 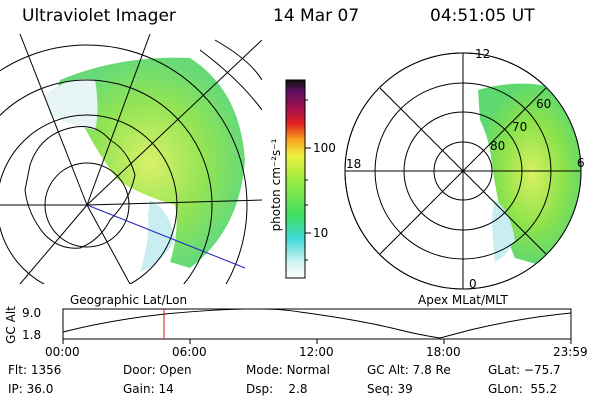 I want to click on status-mode: Mode: Normal, so click(x=288, y=370).